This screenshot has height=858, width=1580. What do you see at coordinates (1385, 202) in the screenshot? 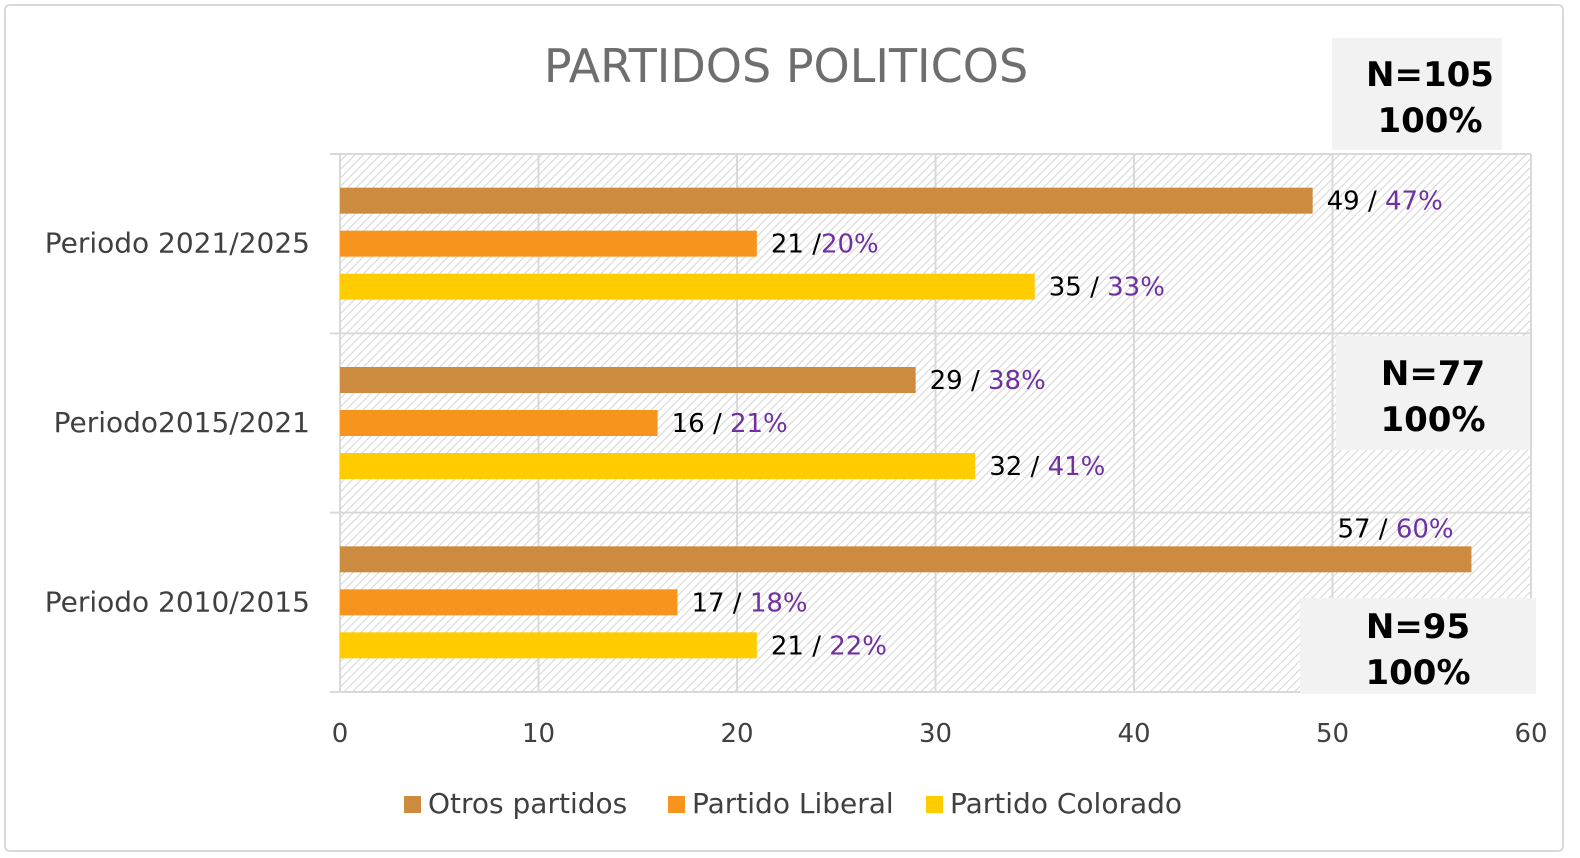
I see `data-label: 49 / 47%` at bounding box center [1385, 202].